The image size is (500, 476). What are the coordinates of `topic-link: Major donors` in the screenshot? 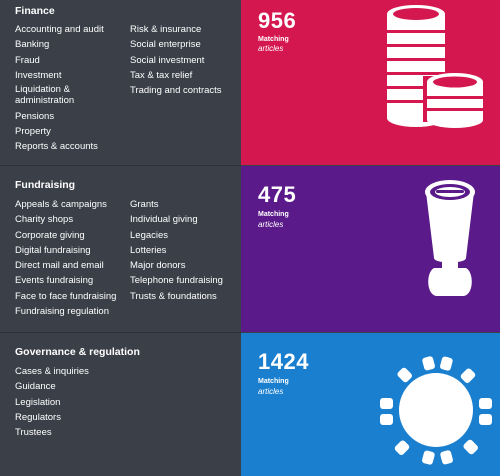 It's located at (158, 266).